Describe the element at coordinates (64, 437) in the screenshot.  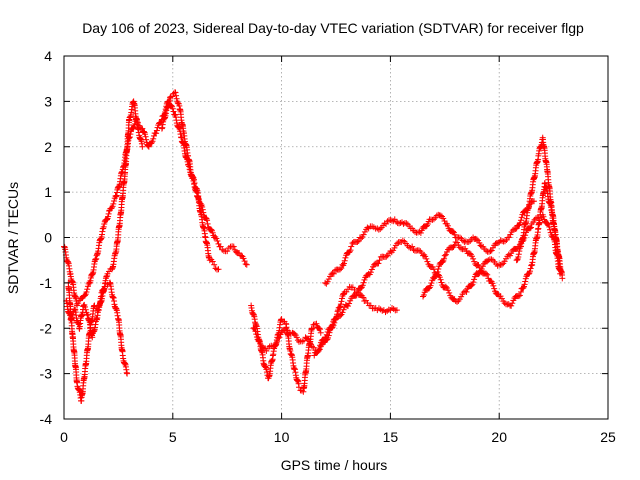
I see `x-tick-label: 0` at that location.